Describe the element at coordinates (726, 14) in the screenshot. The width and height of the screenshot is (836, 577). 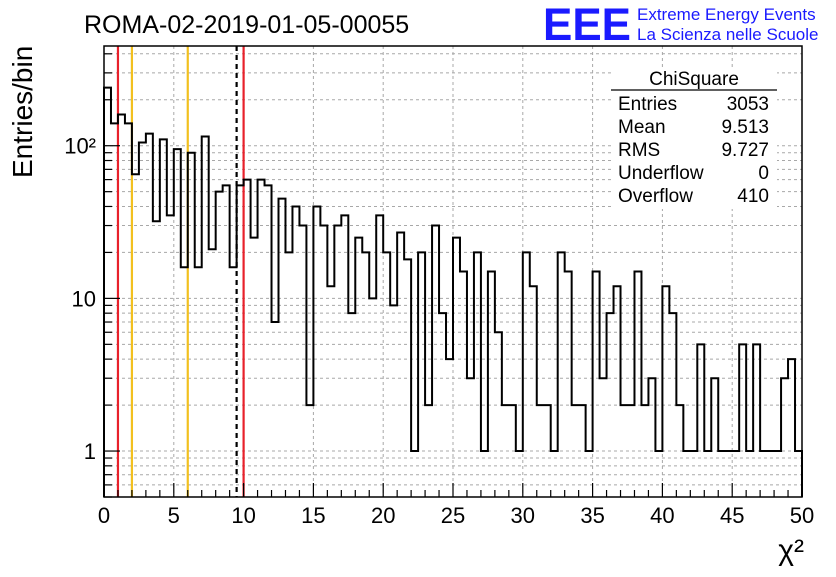
I see `logo-line-1: Extreme Energy Events` at that location.